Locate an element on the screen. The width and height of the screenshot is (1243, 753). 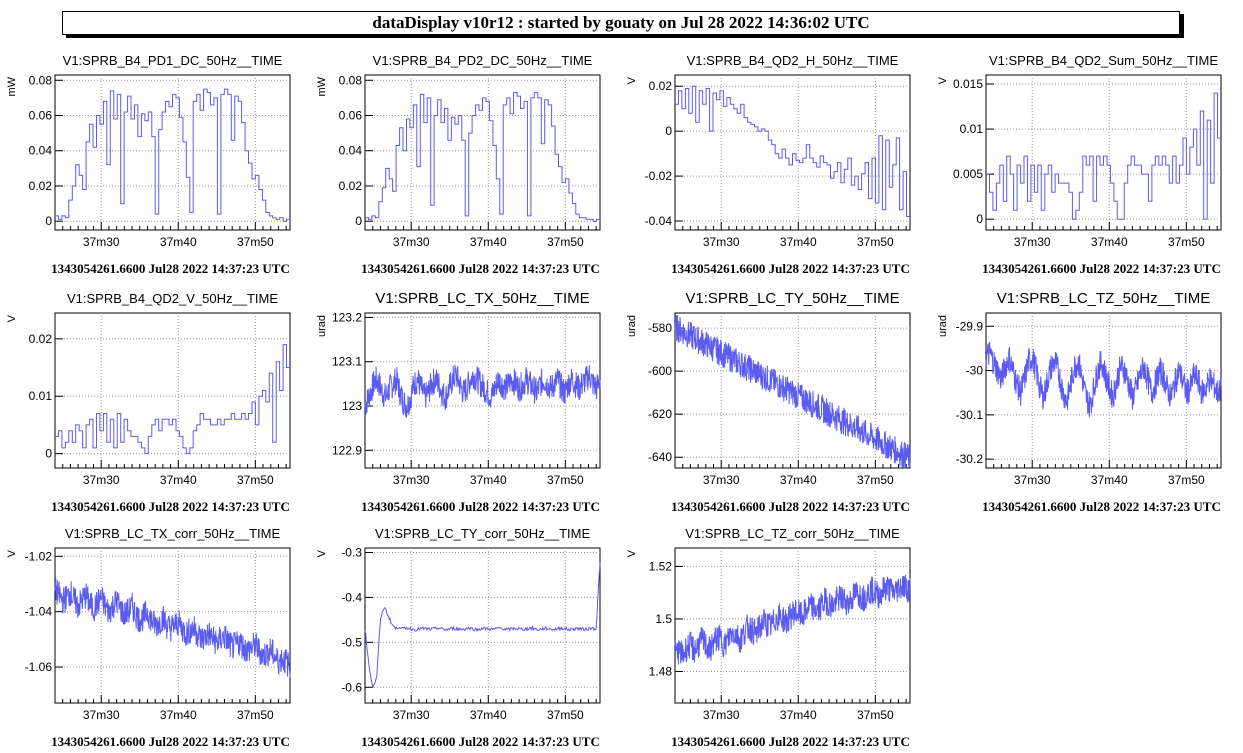
y-tick-label: 122.9 is located at coordinates (347, 450).